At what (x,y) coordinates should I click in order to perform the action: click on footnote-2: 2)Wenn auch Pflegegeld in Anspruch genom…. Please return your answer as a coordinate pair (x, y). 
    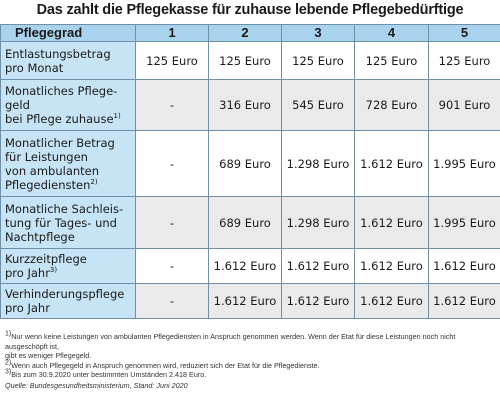
    Looking at the image, I should click on (251, 365).